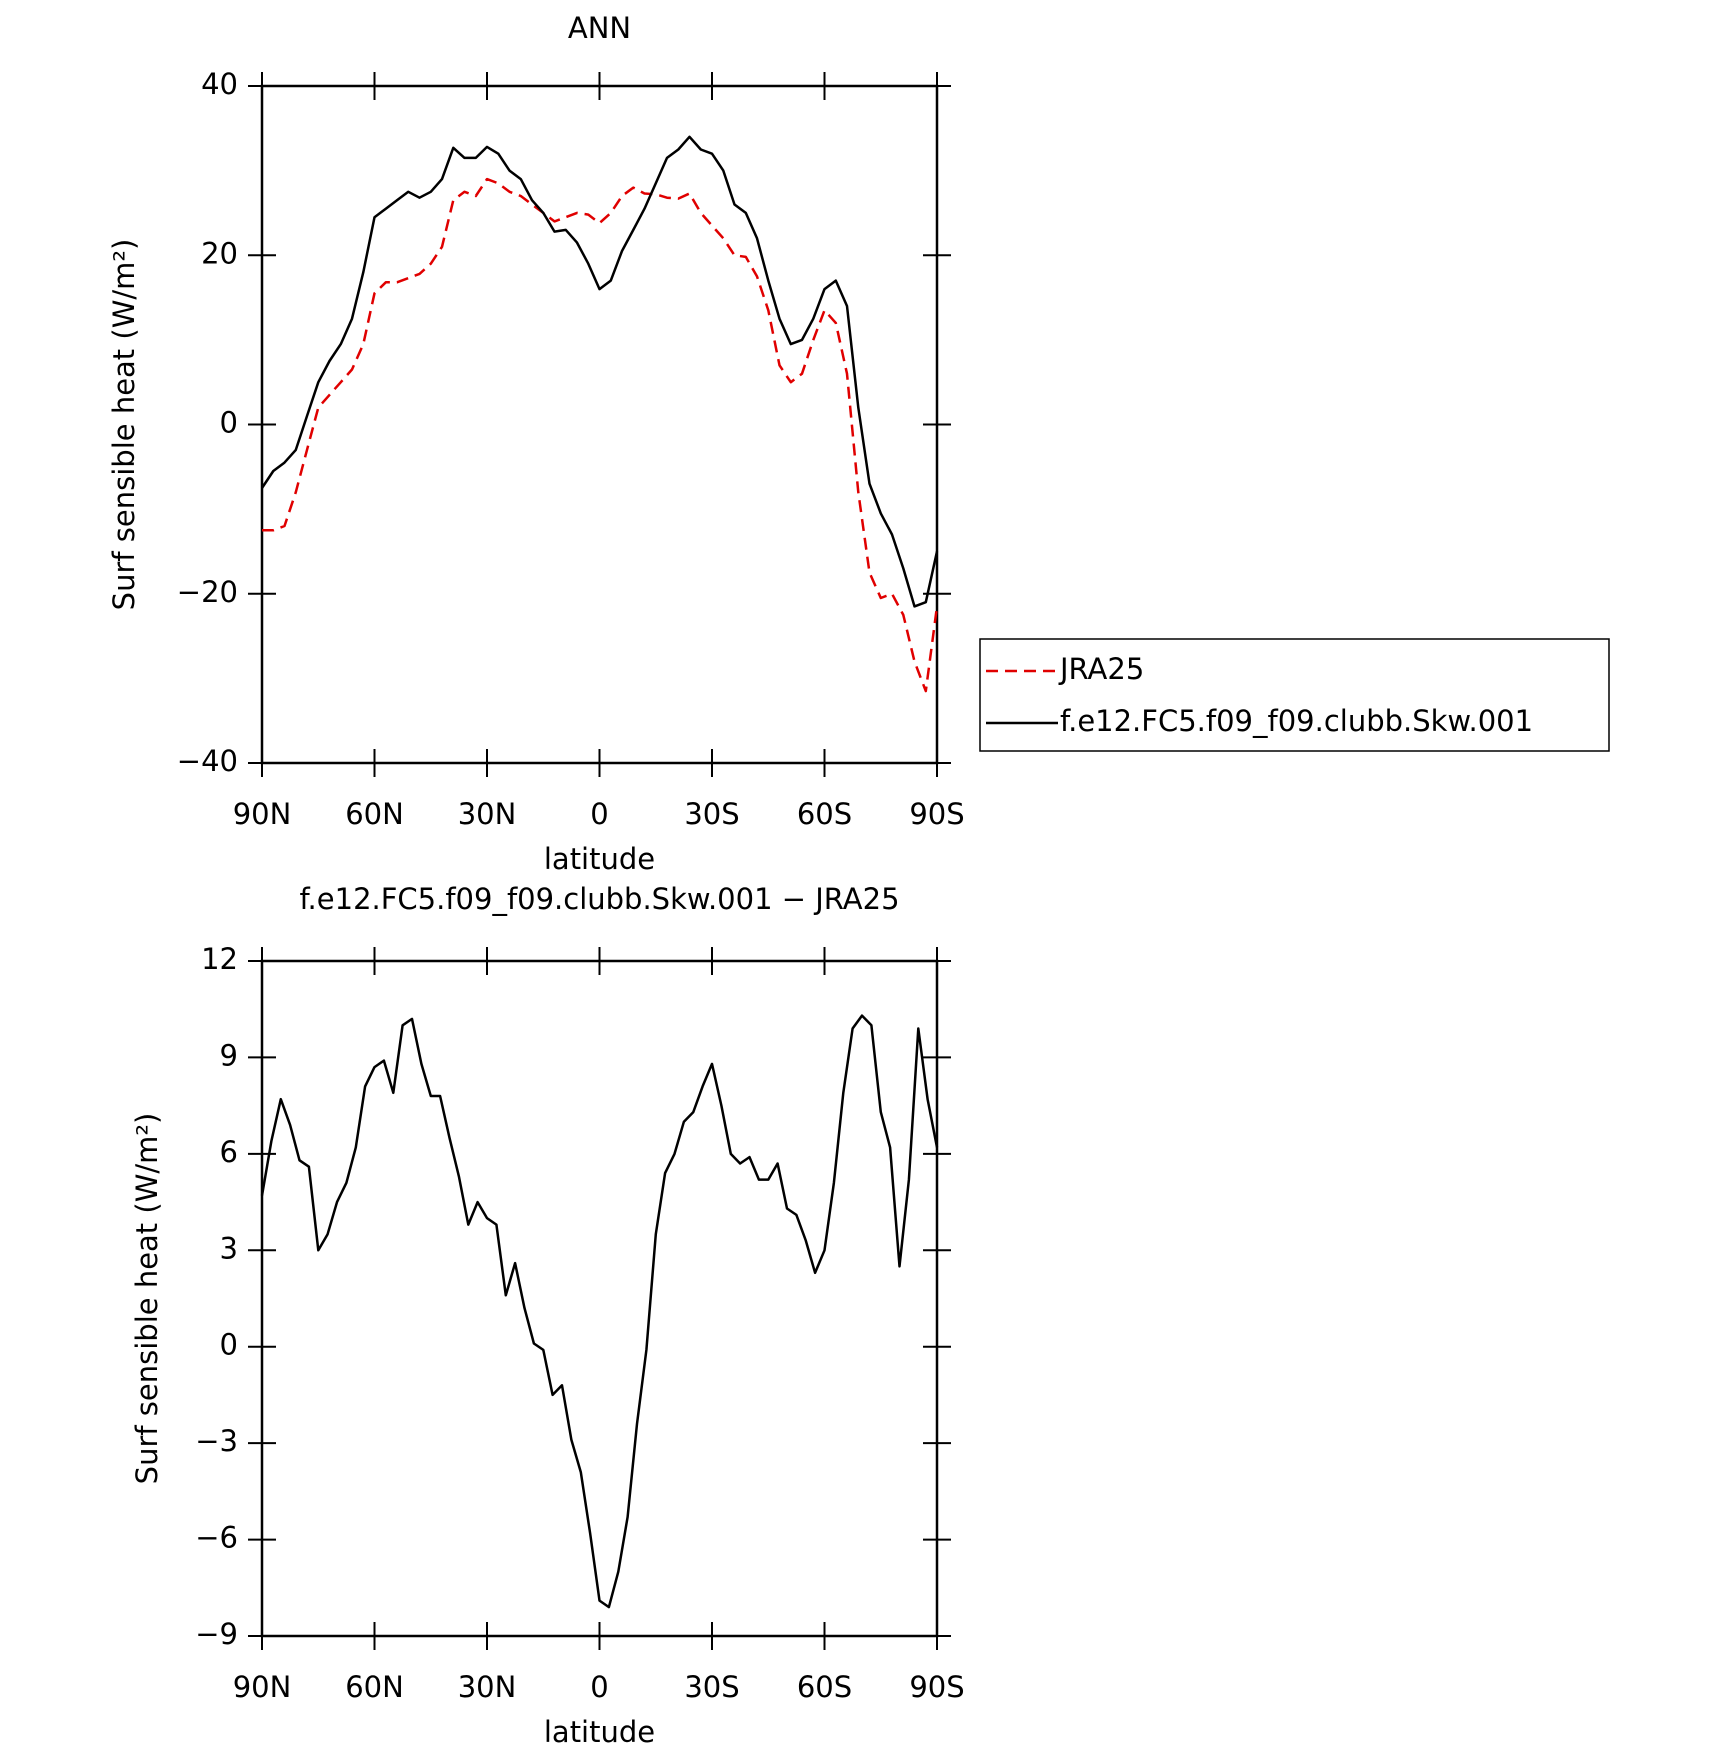 This screenshot has width=1710, height=1745. I want to click on legend-box, so click(1294, 695).